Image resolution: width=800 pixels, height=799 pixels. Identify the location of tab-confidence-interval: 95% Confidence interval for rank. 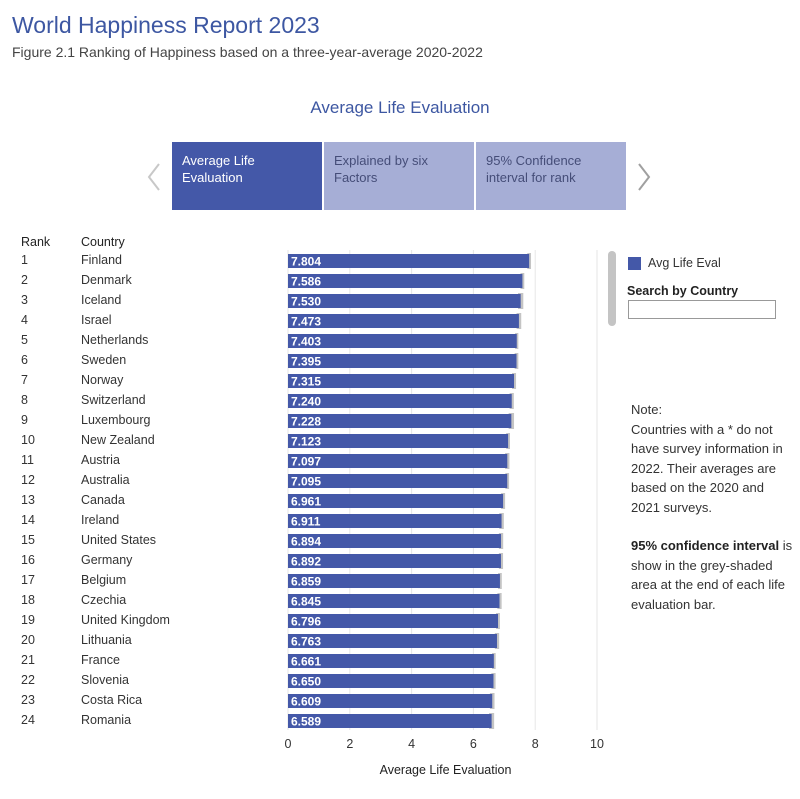
(551, 176).